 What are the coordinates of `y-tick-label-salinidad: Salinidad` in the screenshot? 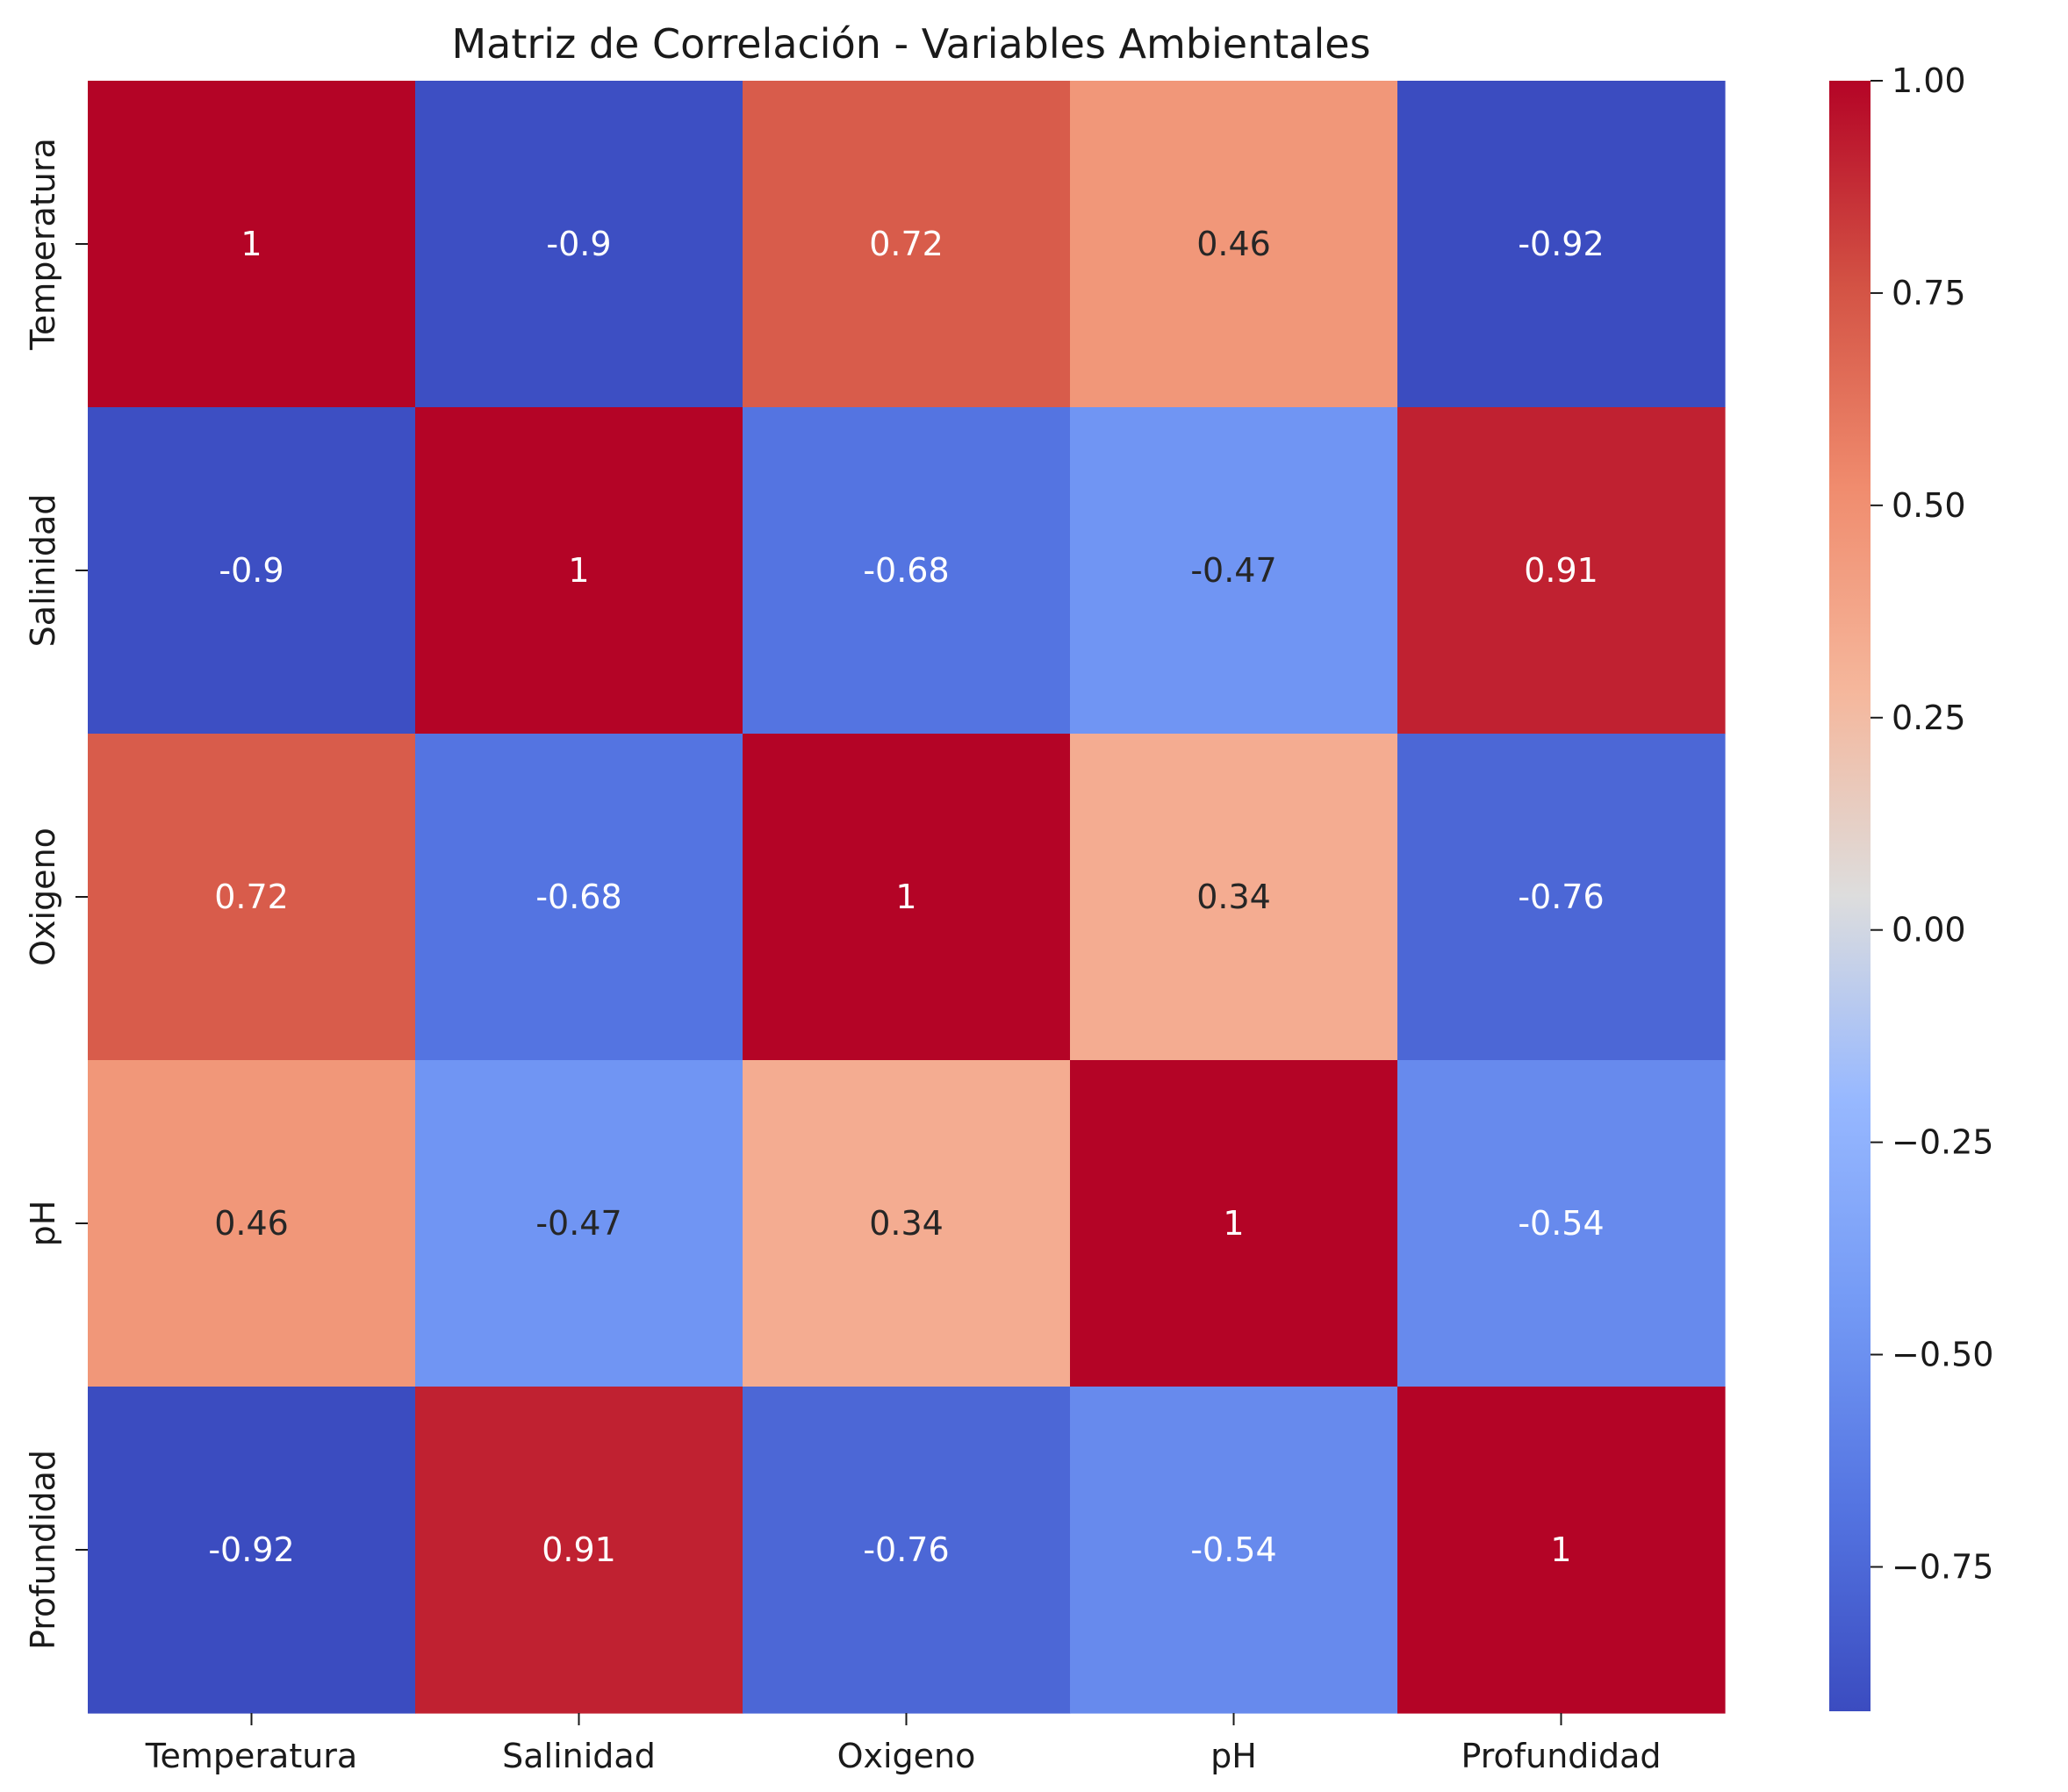 It's located at (43, 571).